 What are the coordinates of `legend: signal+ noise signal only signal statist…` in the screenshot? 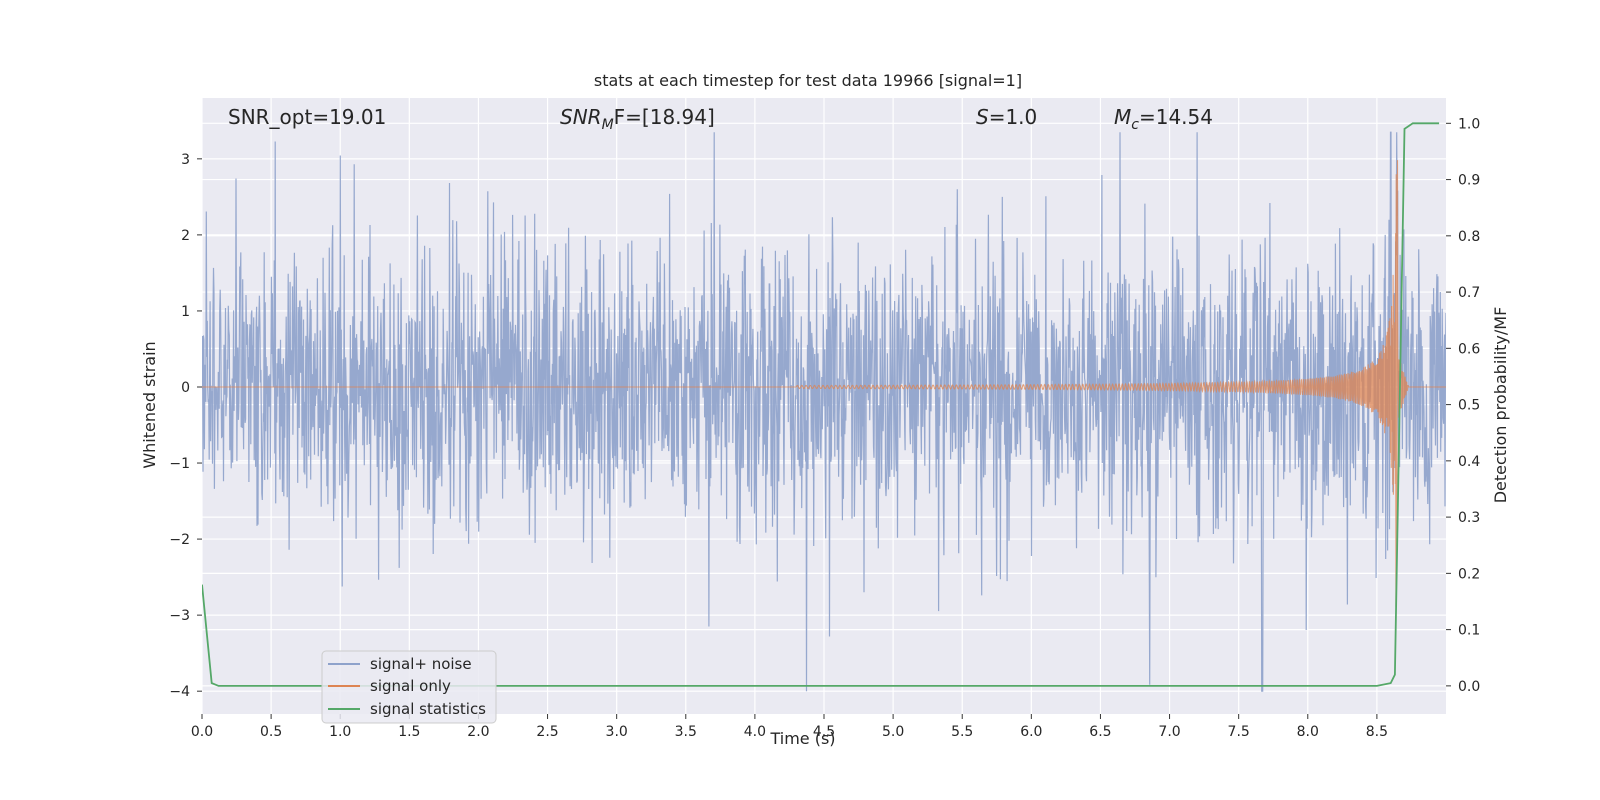 It's located at (409, 687).